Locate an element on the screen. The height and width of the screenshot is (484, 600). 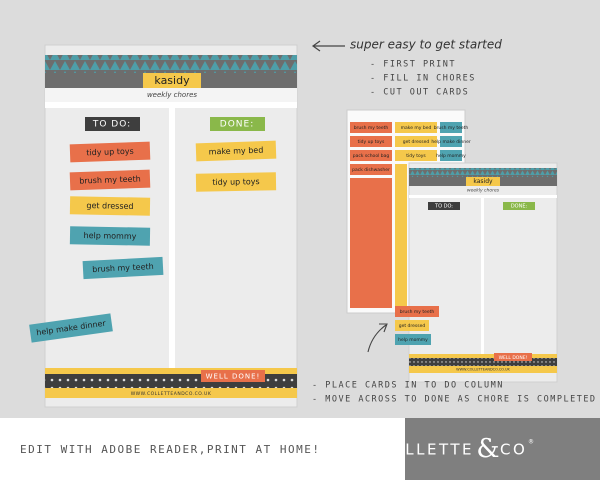
card: help mommy is located at coordinates (110, 236).